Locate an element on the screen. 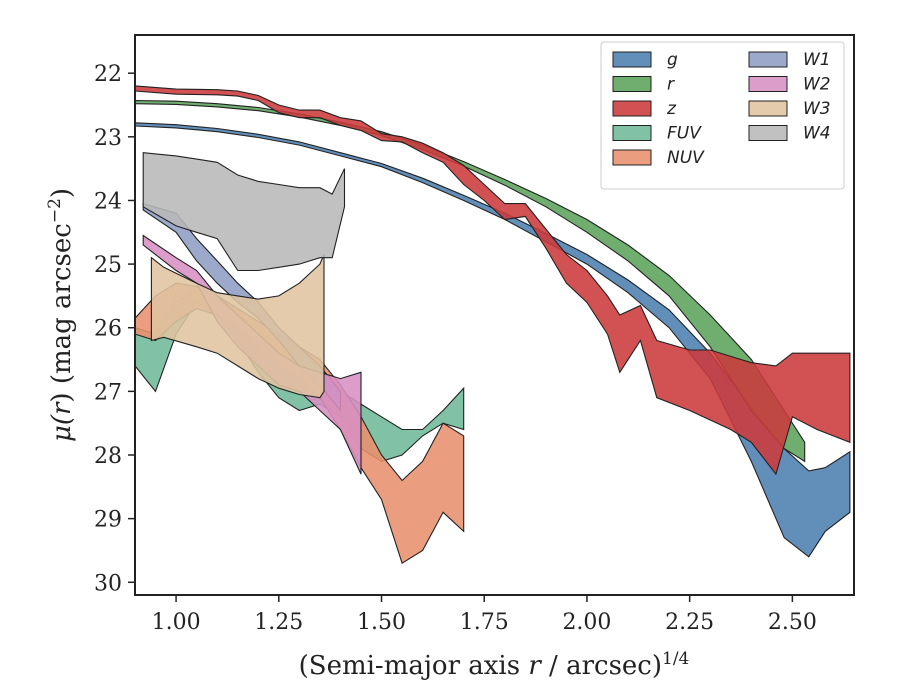 The width and height of the screenshot is (900, 700). x-axis-ticks: 1.00 1.25 1.50 1.75 2.00 2.25 2.50 is located at coordinates (484, 615).